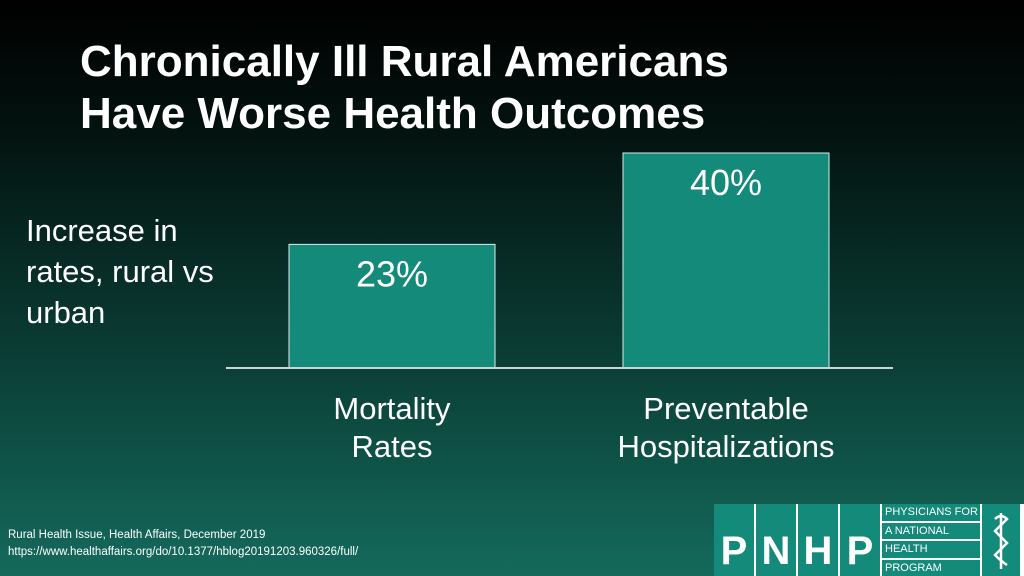 The image size is (1024, 576). I want to click on category-label-line-1: Mortality, so click(392, 408).